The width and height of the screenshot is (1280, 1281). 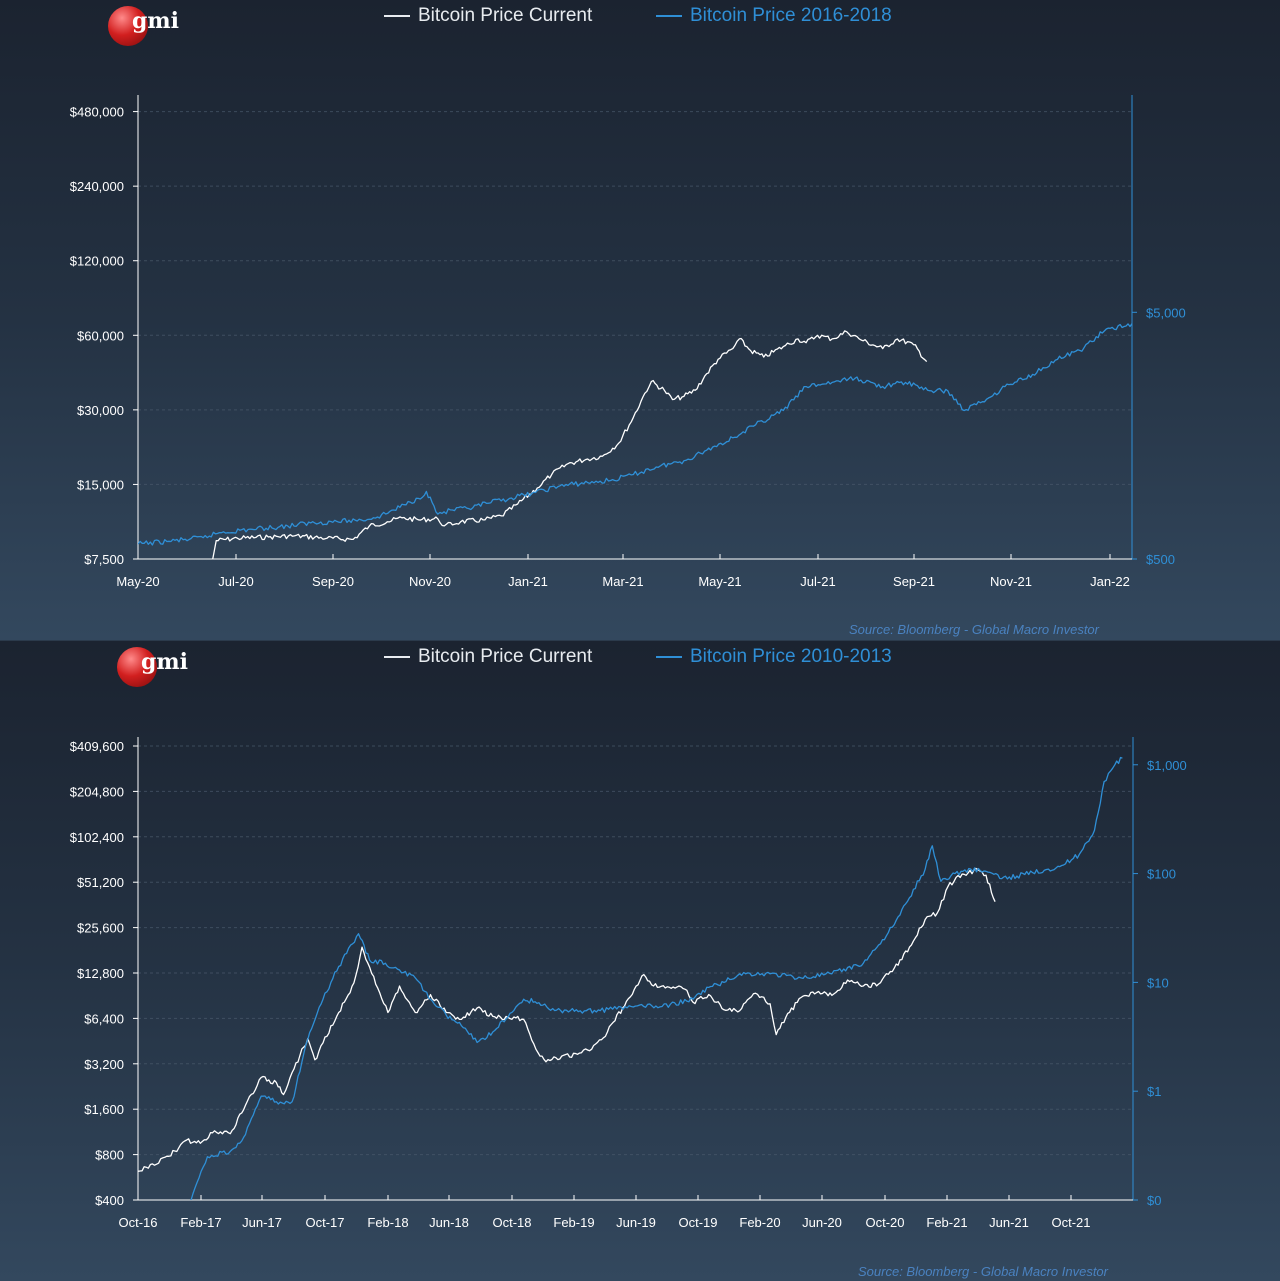 I want to click on legend-label-history: Bitcoin Price 2010-2013, so click(x=791, y=656).